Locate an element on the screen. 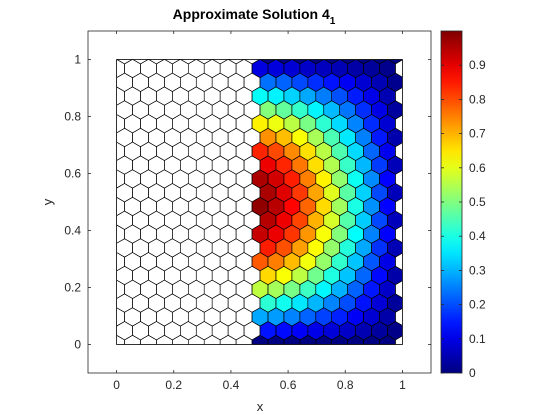  colorbar-tick-label: 0.2 is located at coordinates (477, 305).